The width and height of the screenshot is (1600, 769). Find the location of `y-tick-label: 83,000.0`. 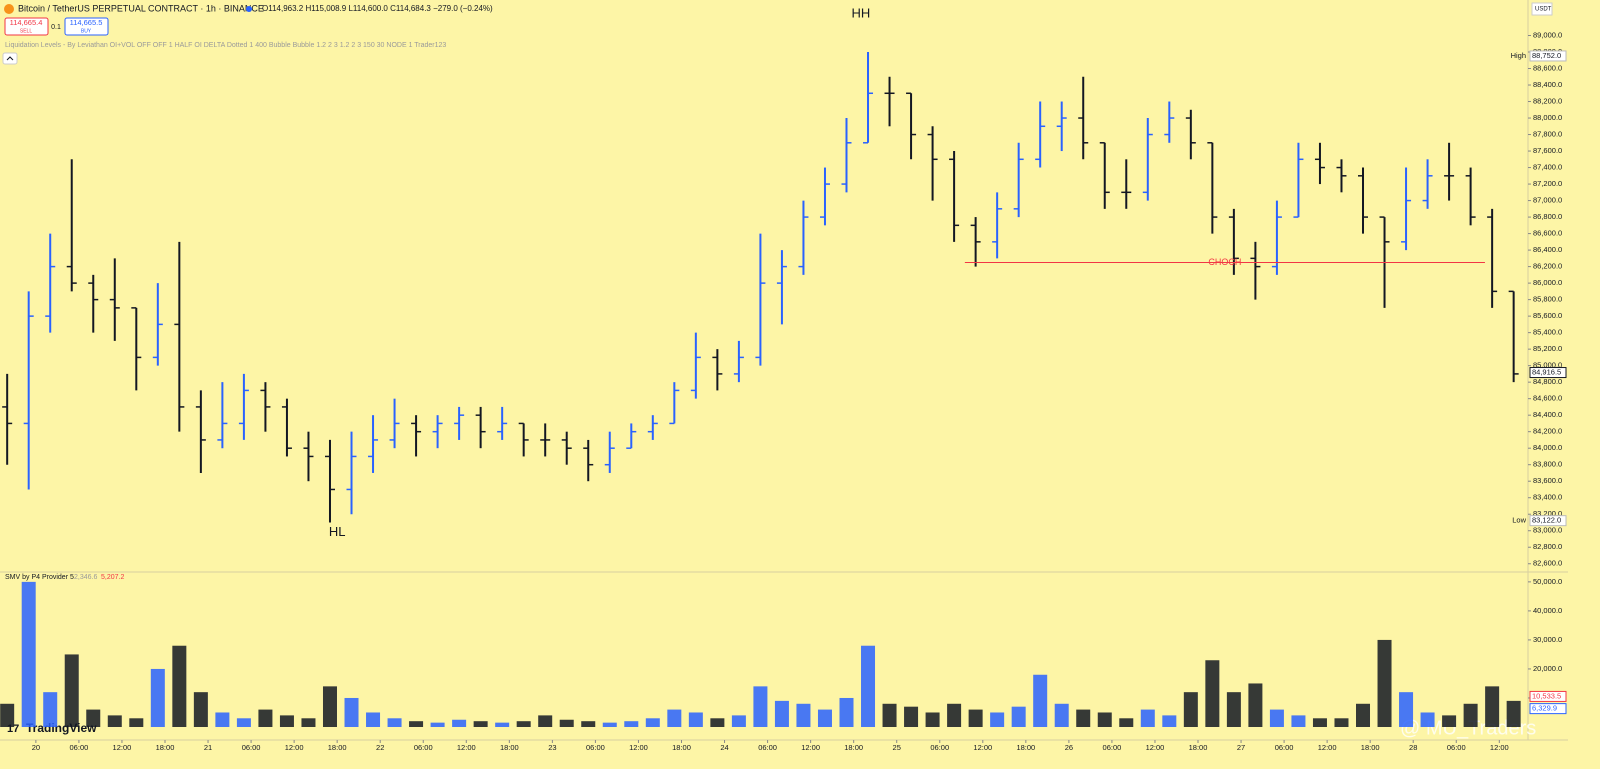

y-tick-label: 83,000.0 is located at coordinates (1547, 530).